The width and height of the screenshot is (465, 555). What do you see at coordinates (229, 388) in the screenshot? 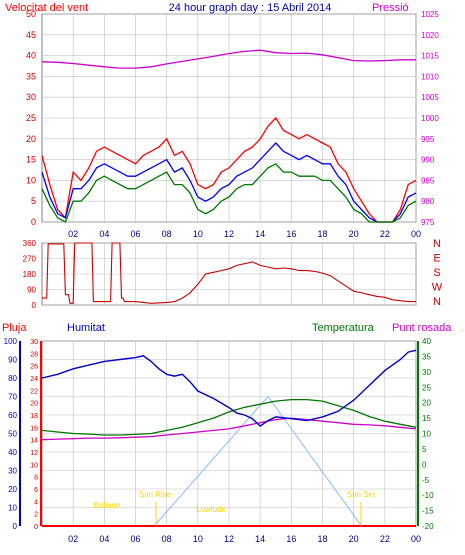
I see `humidity-line` at bounding box center [229, 388].